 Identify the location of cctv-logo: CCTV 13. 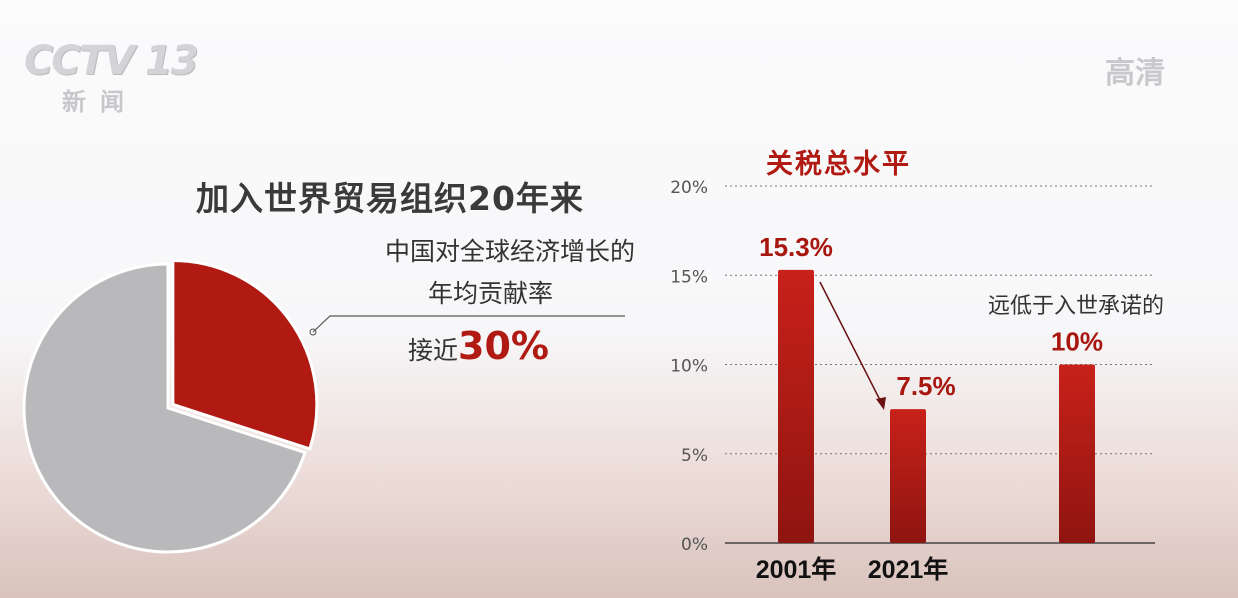
(111, 61).